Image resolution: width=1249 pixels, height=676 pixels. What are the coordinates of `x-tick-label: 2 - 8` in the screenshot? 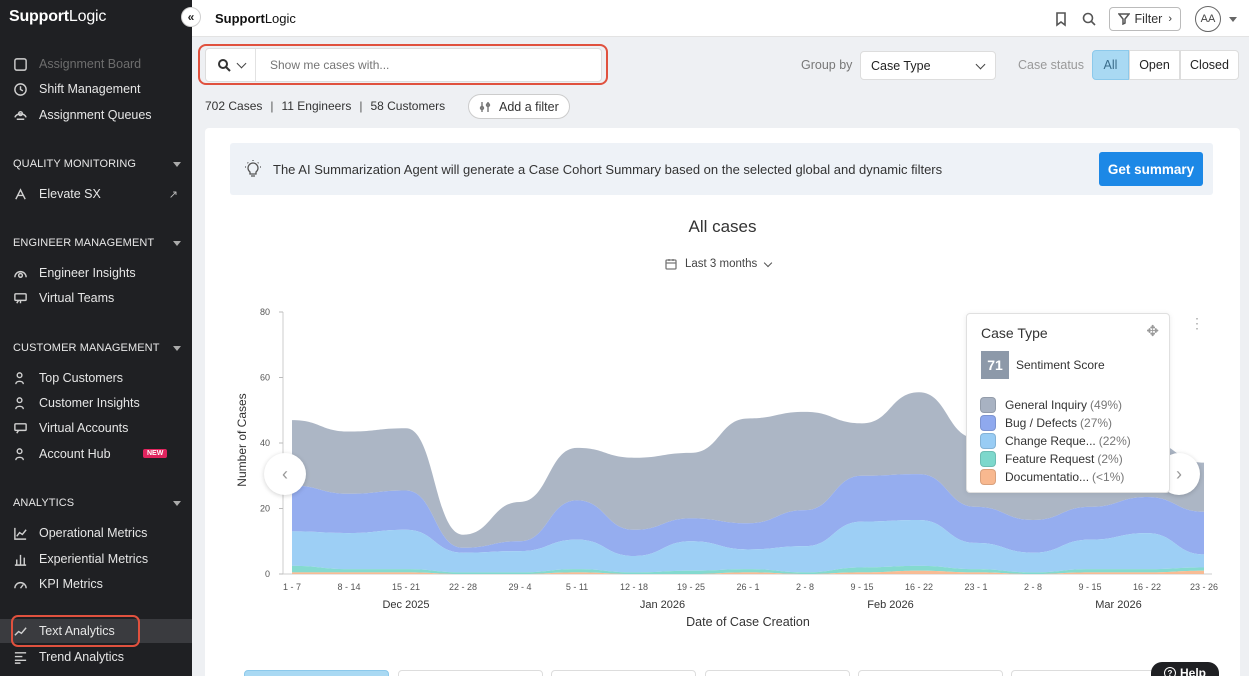 It's located at (805, 587).